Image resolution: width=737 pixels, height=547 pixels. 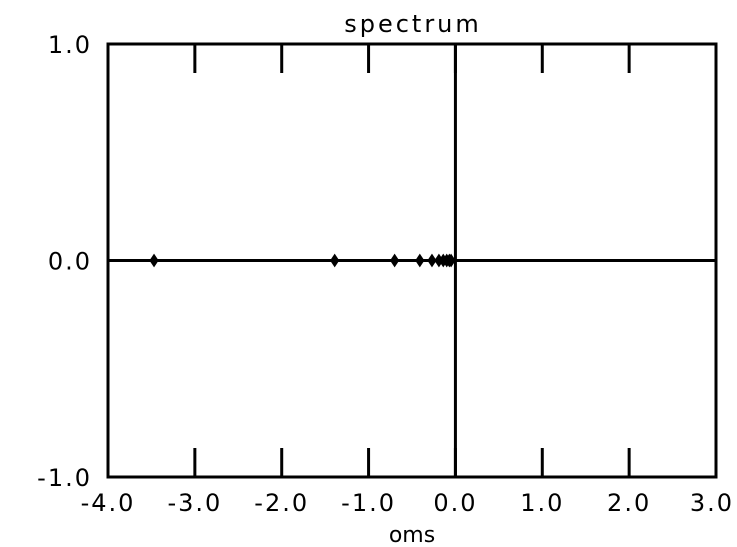 What do you see at coordinates (70, 45) in the screenshot?
I see `y-tick-label-2: 1.0` at bounding box center [70, 45].